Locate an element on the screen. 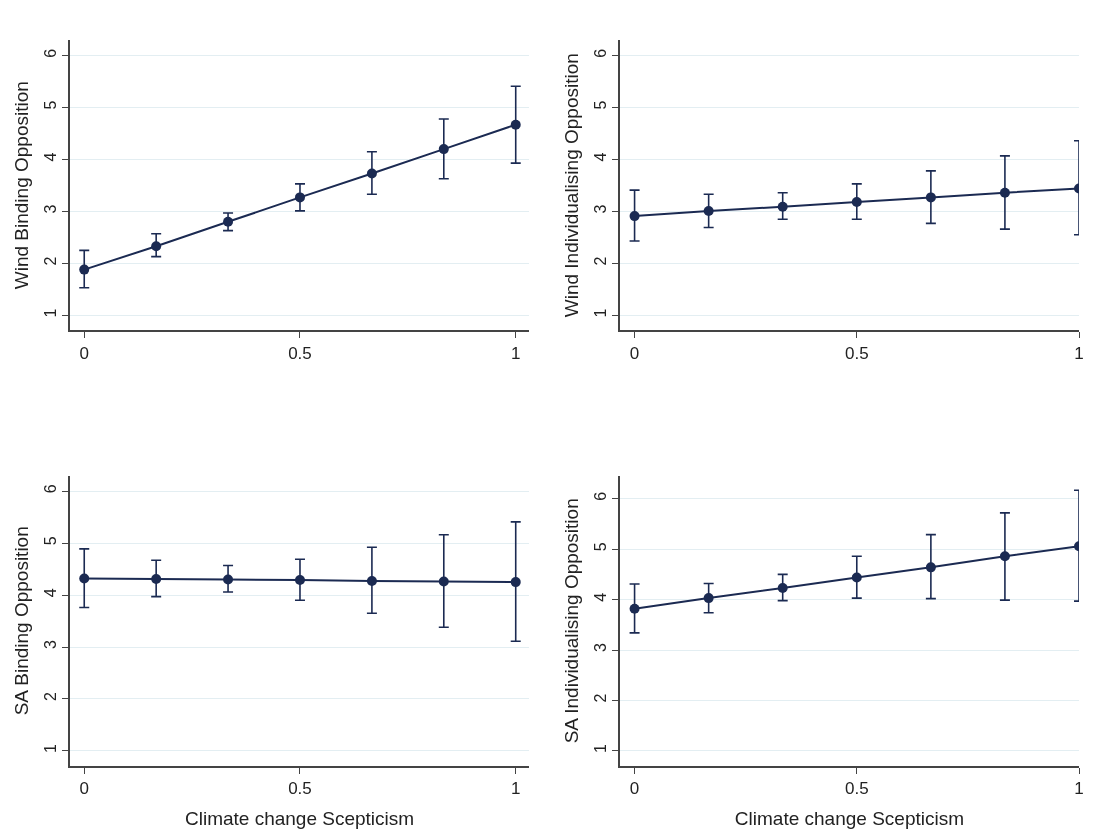  y-axis-title: SA Individualising Opposition is located at coordinates (572, 621).